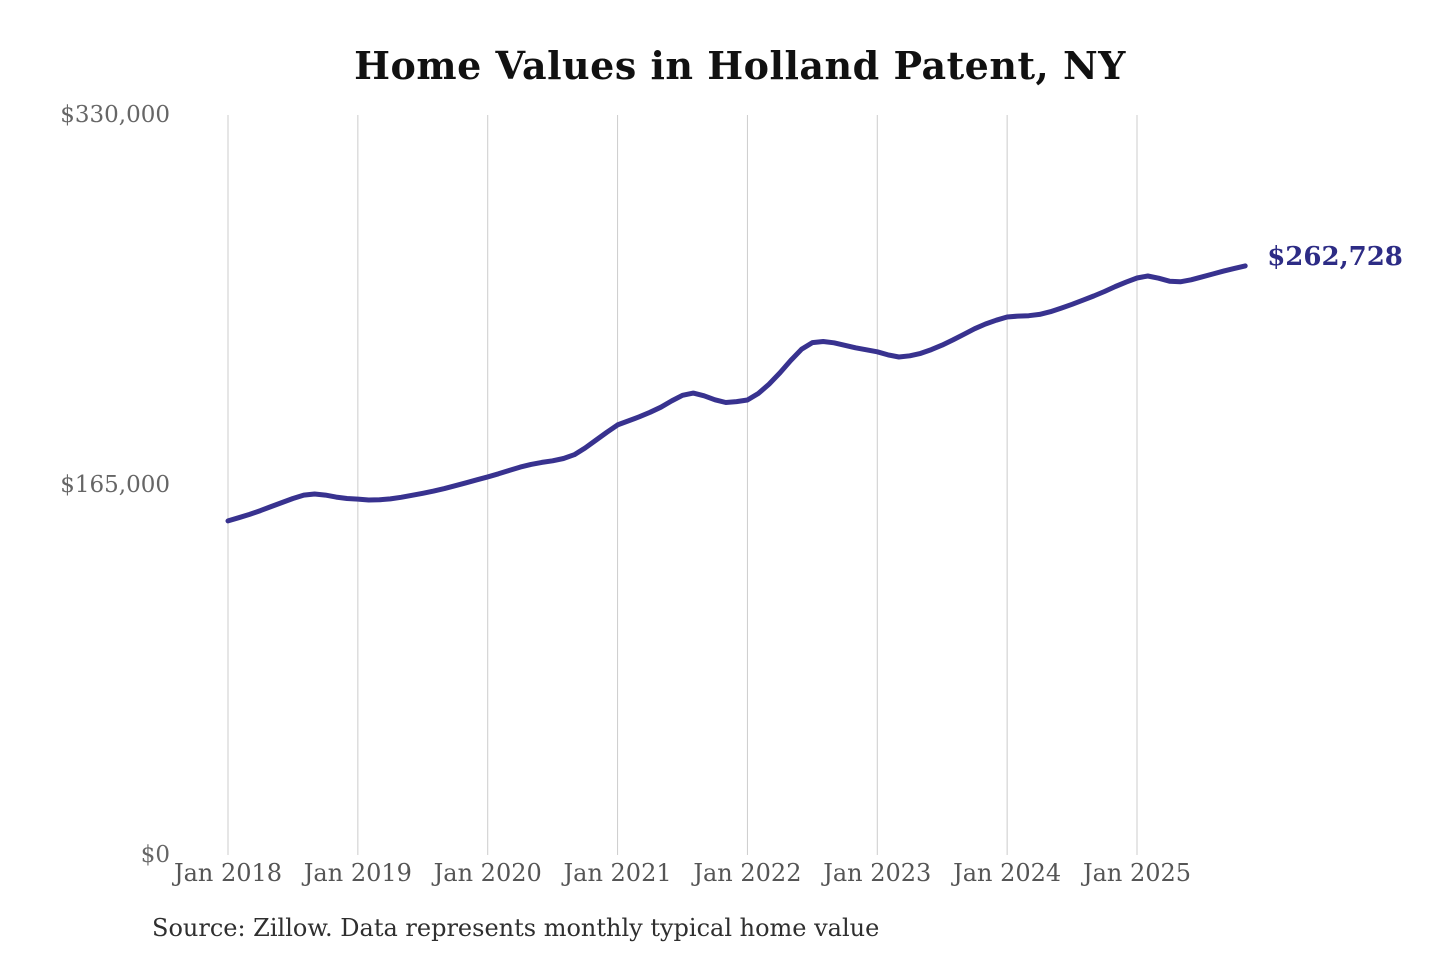 The width and height of the screenshot is (1440, 960). I want to click on y-tick-label-0: $0, so click(155, 855).